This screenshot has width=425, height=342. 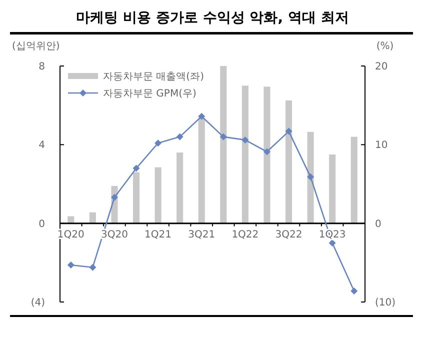 What do you see at coordinates (212, 18) in the screenshot?
I see `chart-title: 마케팅 비용 증가로 수익성 악화, 역대 최저` at bounding box center [212, 18].